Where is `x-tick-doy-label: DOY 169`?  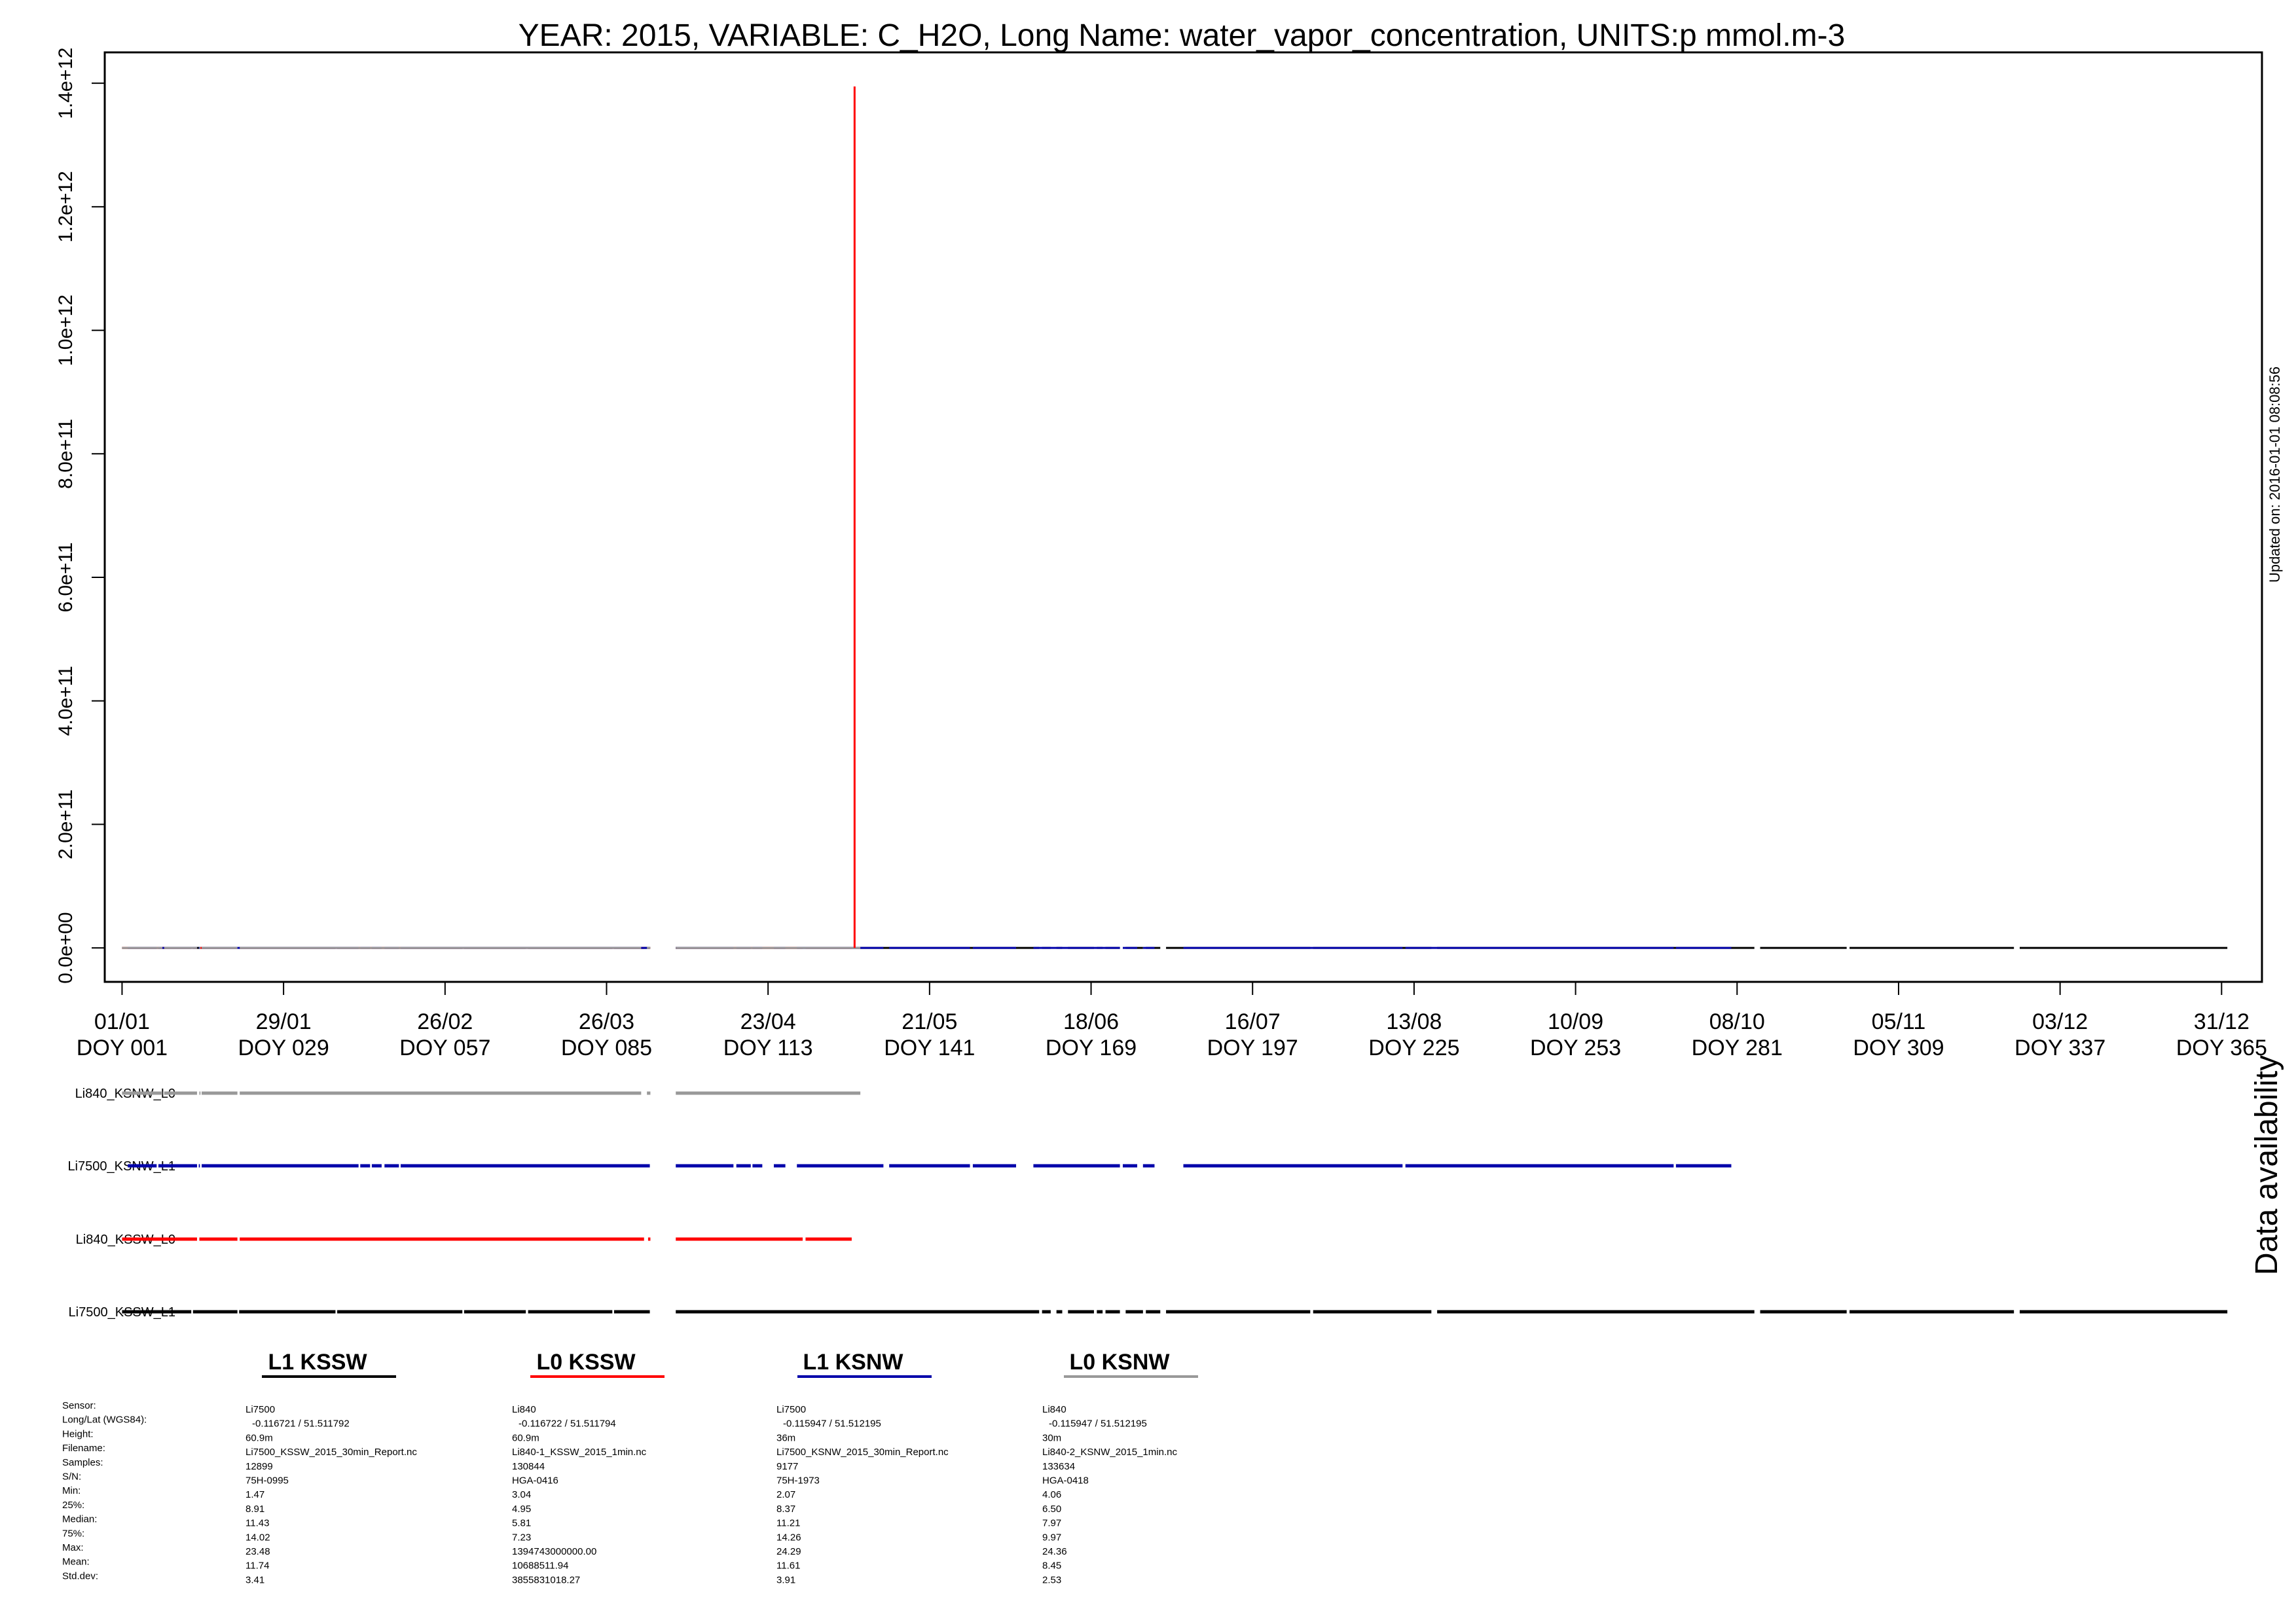 x-tick-doy-label: DOY 169 is located at coordinates (1091, 1048).